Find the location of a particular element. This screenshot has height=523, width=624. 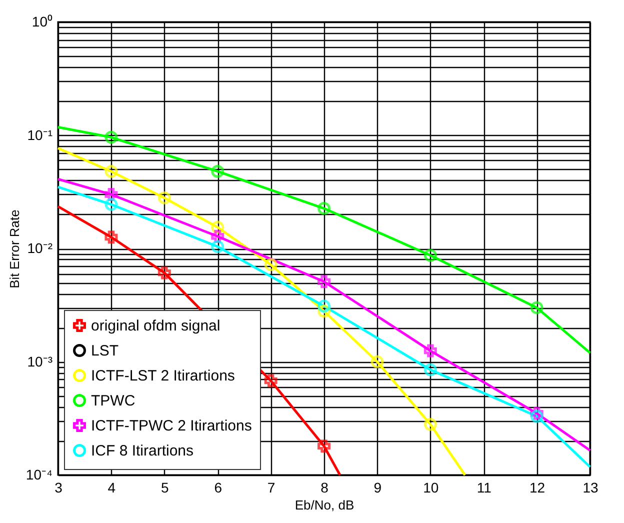

legend-label: original ofdm signal is located at coordinates (155, 326).